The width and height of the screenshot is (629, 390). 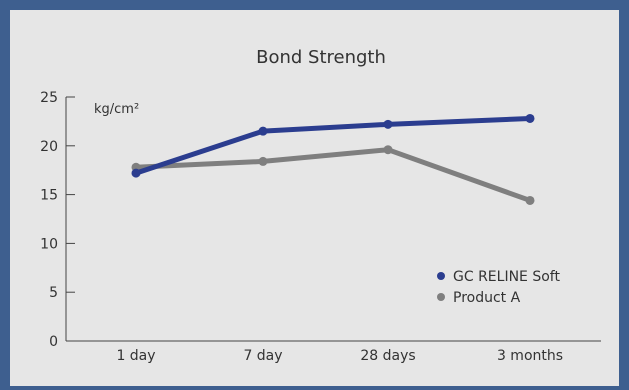 What do you see at coordinates (49, 196) in the screenshot?
I see `y-tick-label: 15` at bounding box center [49, 196].